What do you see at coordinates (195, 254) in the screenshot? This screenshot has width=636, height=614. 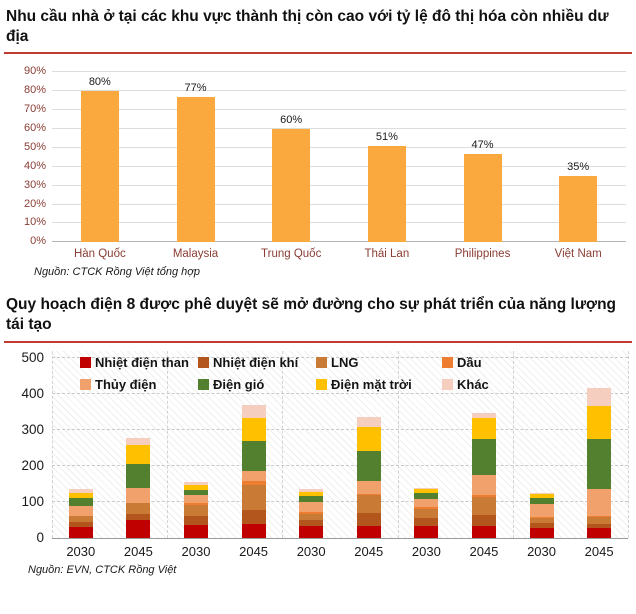 I see `x-tick-label: Malaysia` at bounding box center [195, 254].